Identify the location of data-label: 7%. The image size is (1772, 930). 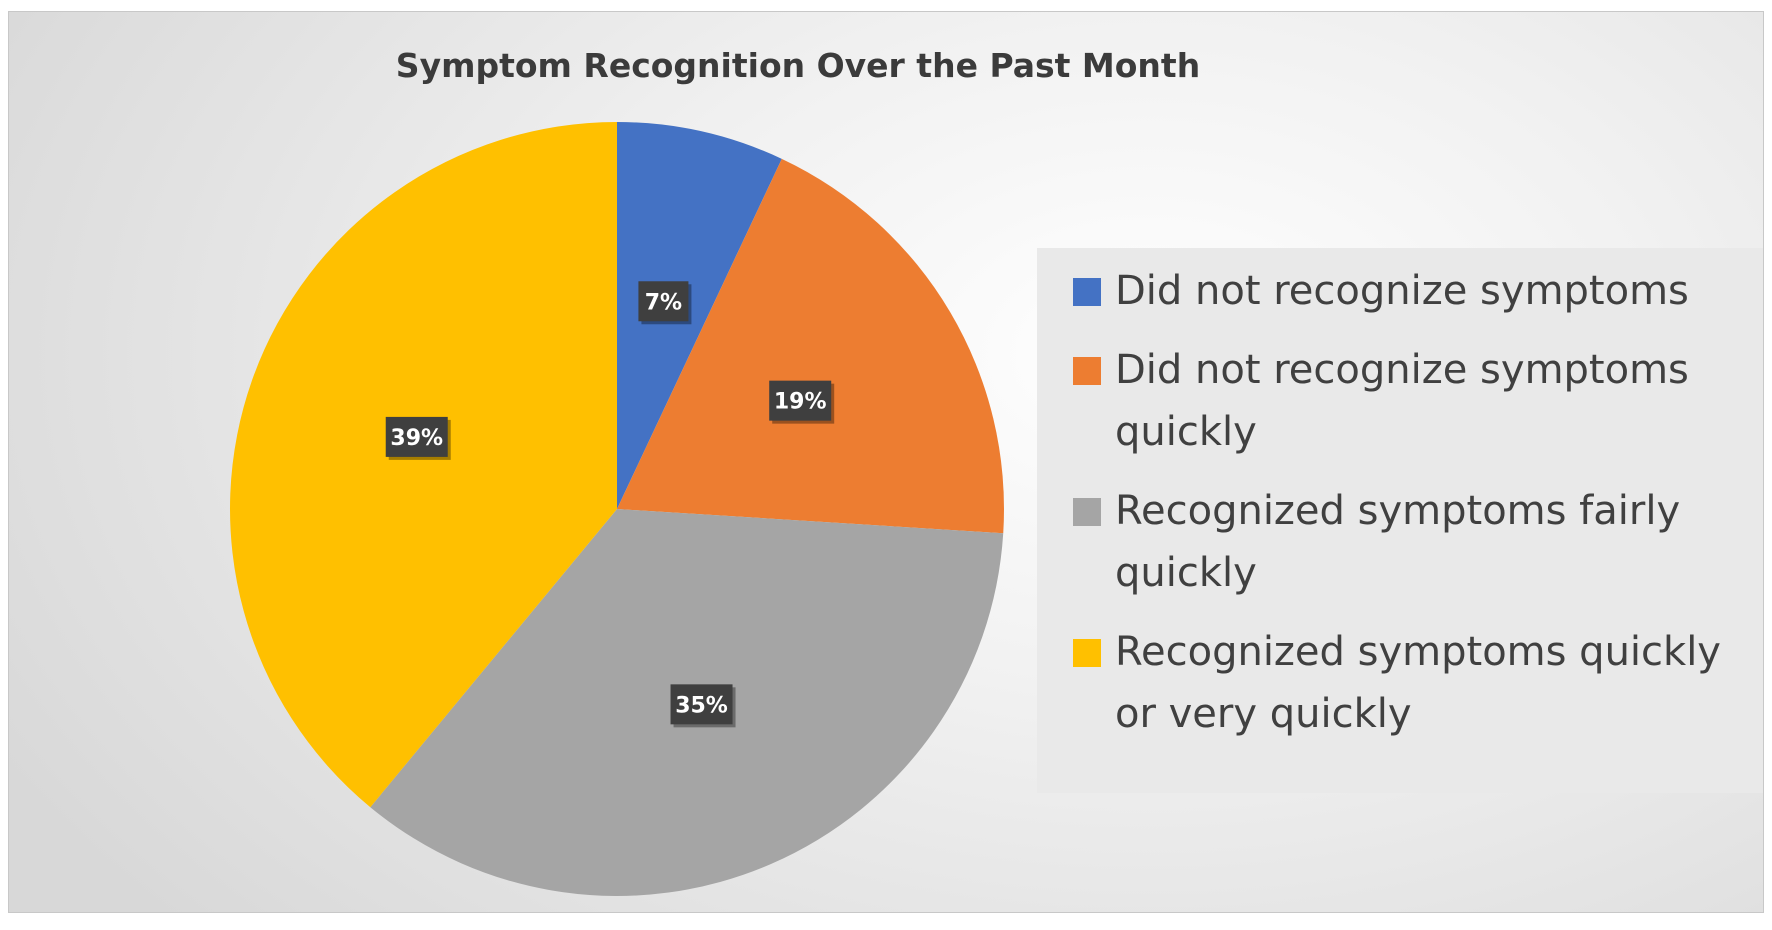
(665, 303).